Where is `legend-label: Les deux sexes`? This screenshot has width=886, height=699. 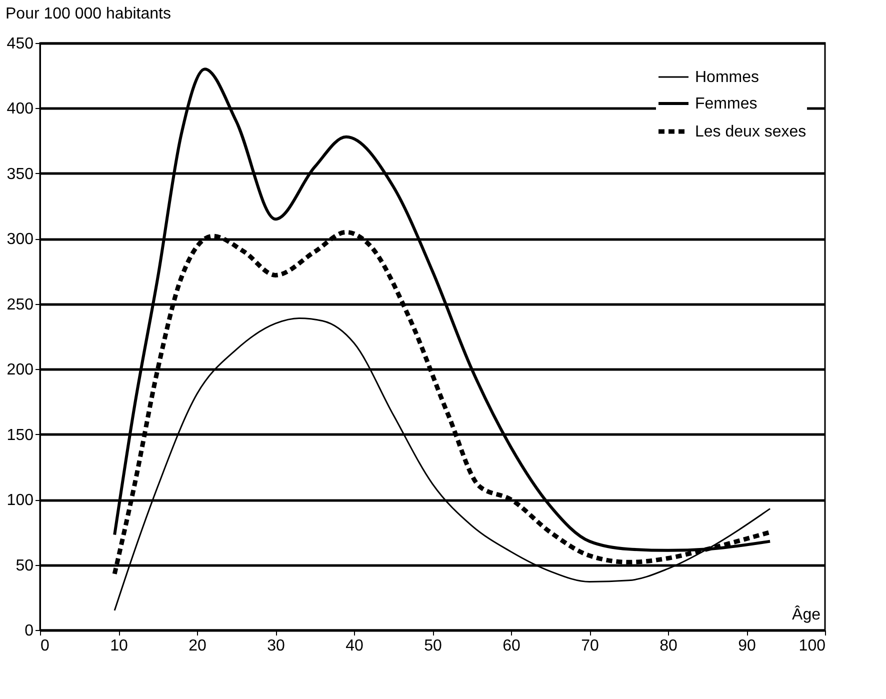
legend-label: Les deux sexes is located at coordinates (750, 132).